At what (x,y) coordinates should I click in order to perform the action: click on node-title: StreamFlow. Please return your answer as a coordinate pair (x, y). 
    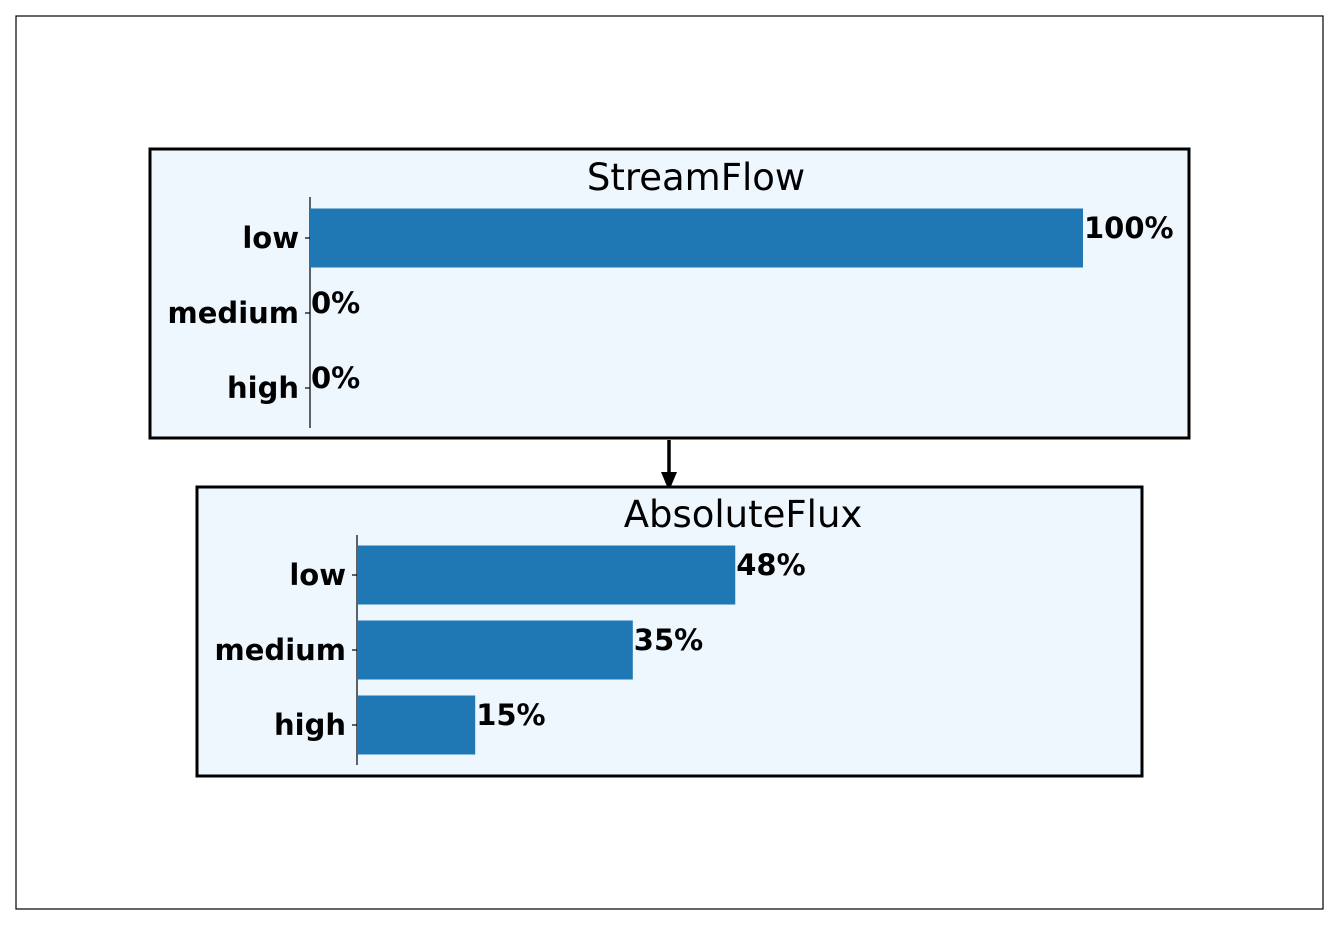
    Looking at the image, I should click on (696, 177).